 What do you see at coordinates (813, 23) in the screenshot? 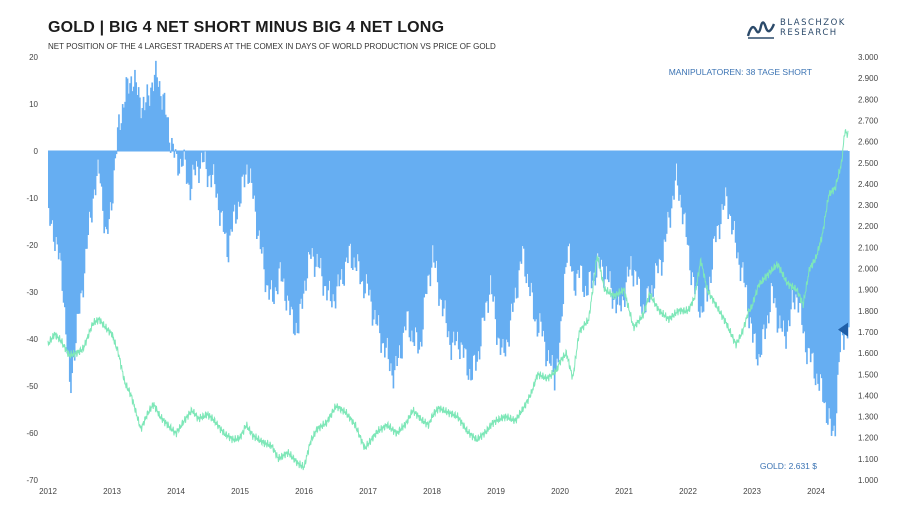
I see `logo-line-1: BLASCHZOK` at bounding box center [813, 23].